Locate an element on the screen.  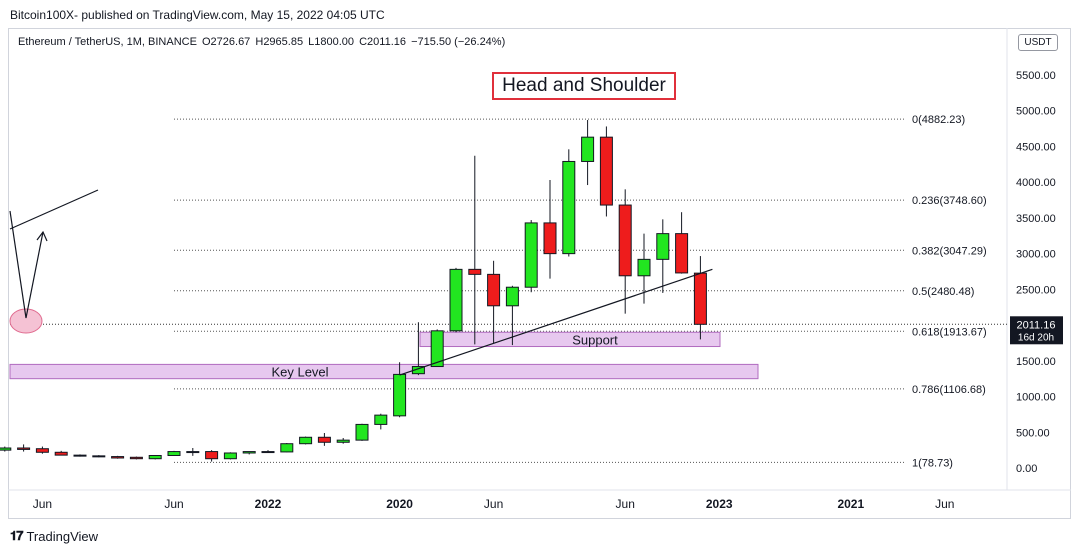
y-tick-label: 3000.00 is located at coordinates (1036, 255).